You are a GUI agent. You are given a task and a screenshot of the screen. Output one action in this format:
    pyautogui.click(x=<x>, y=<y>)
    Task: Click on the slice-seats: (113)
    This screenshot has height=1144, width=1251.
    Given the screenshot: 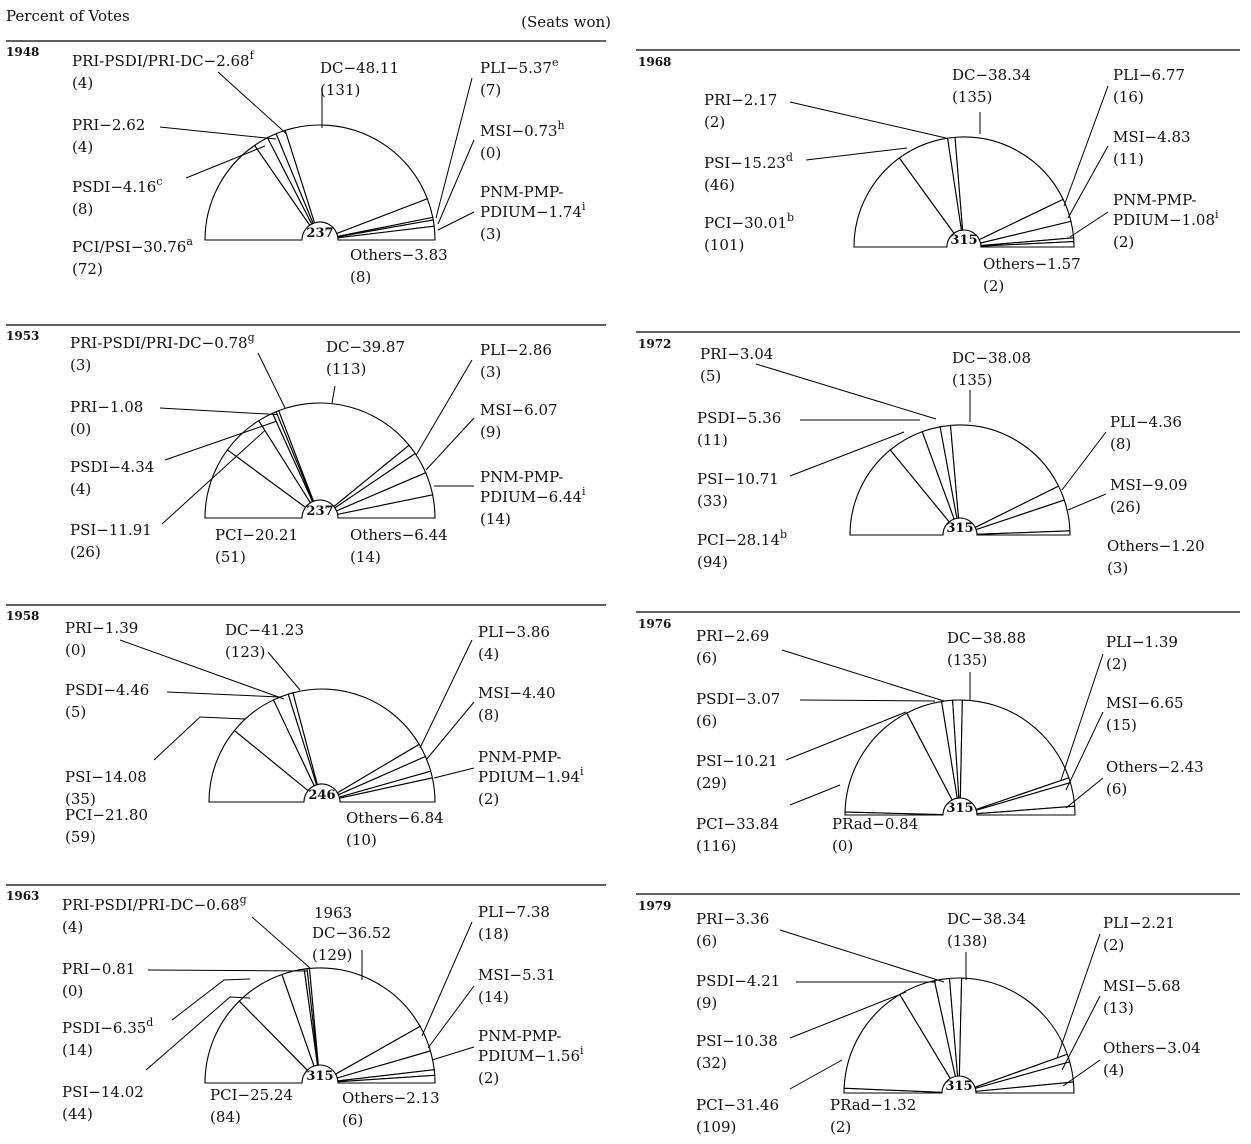 What is the action you would take?
    pyautogui.click(x=346, y=369)
    